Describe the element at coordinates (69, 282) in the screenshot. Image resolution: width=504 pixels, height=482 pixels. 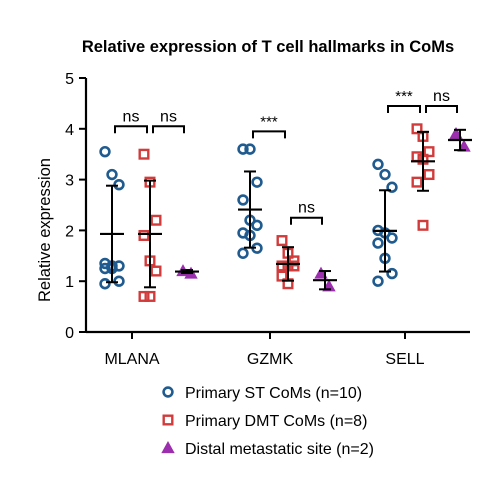
I see `y-tick-label: 1` at that location.